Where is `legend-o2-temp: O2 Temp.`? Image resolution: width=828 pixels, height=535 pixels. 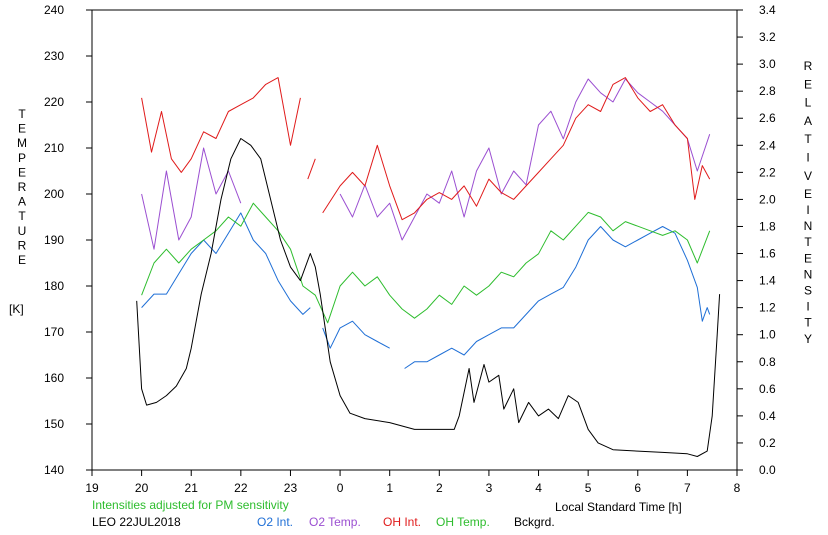 legend-o2-temp: O2 Temp. is located at coordinates (335, 522).